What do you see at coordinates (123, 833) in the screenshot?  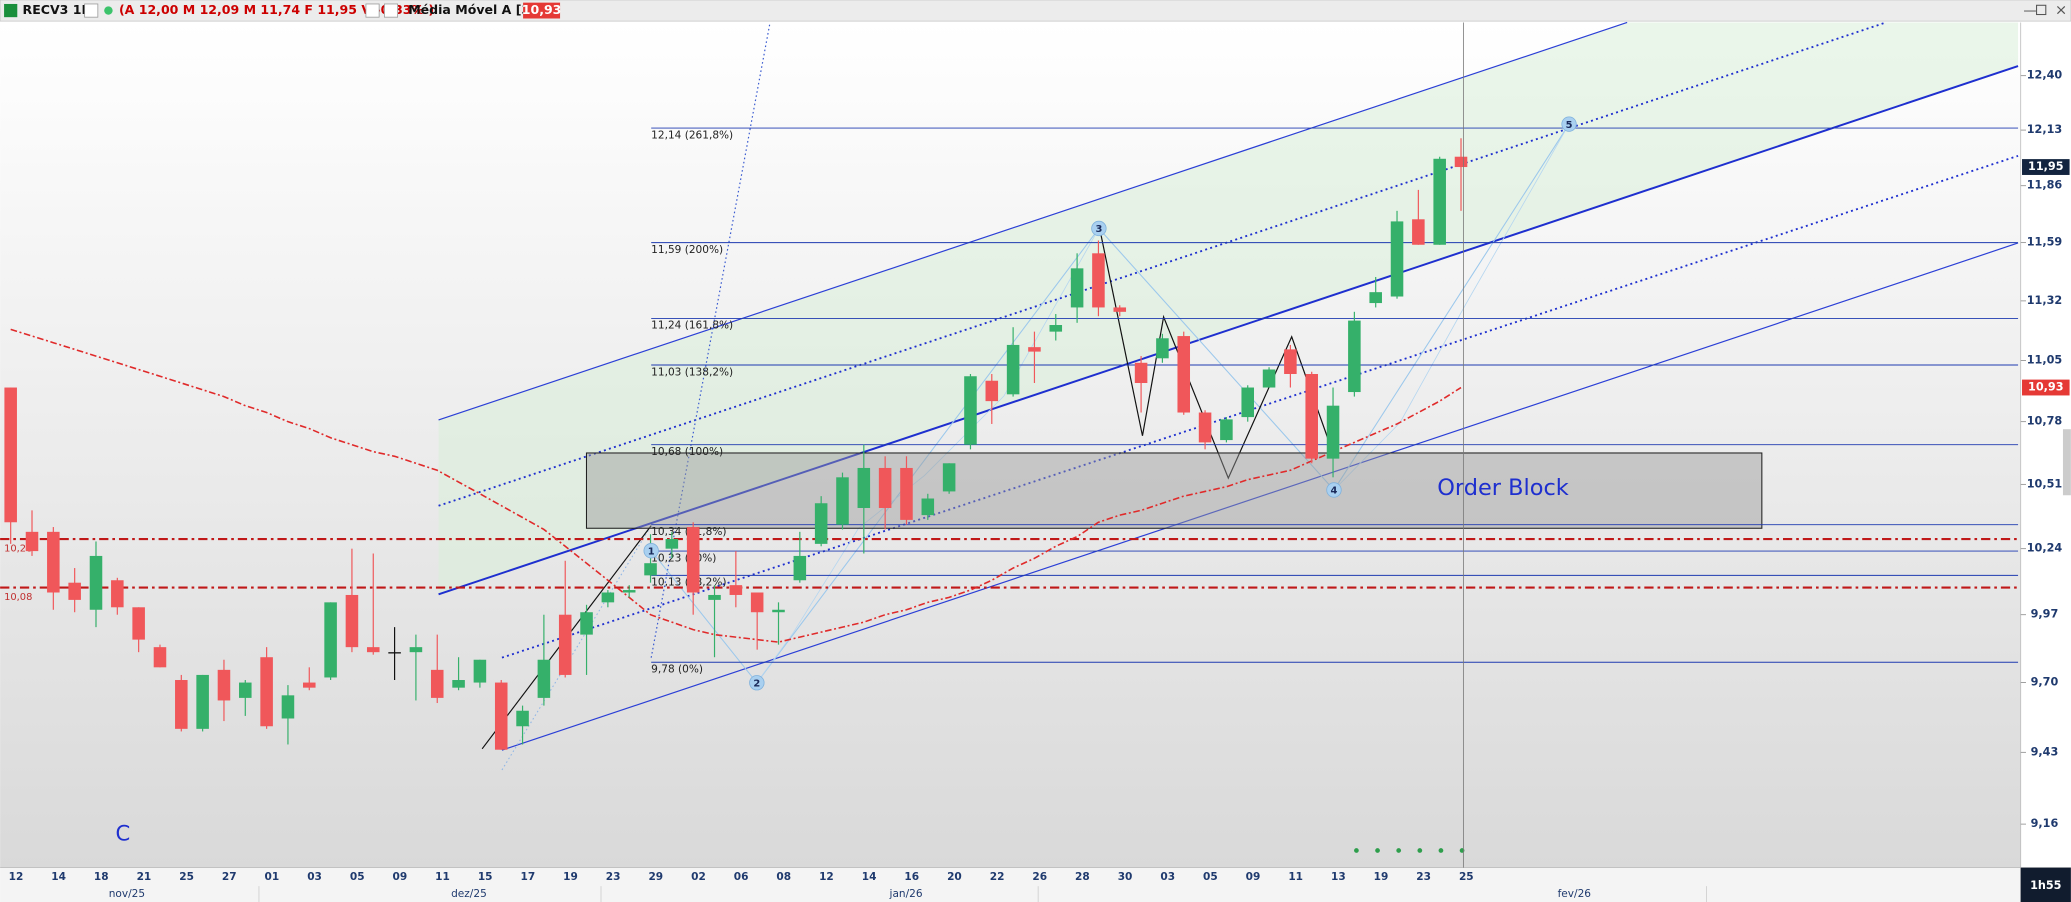 I see `corner-label: C` at bounding box center [123, 833].